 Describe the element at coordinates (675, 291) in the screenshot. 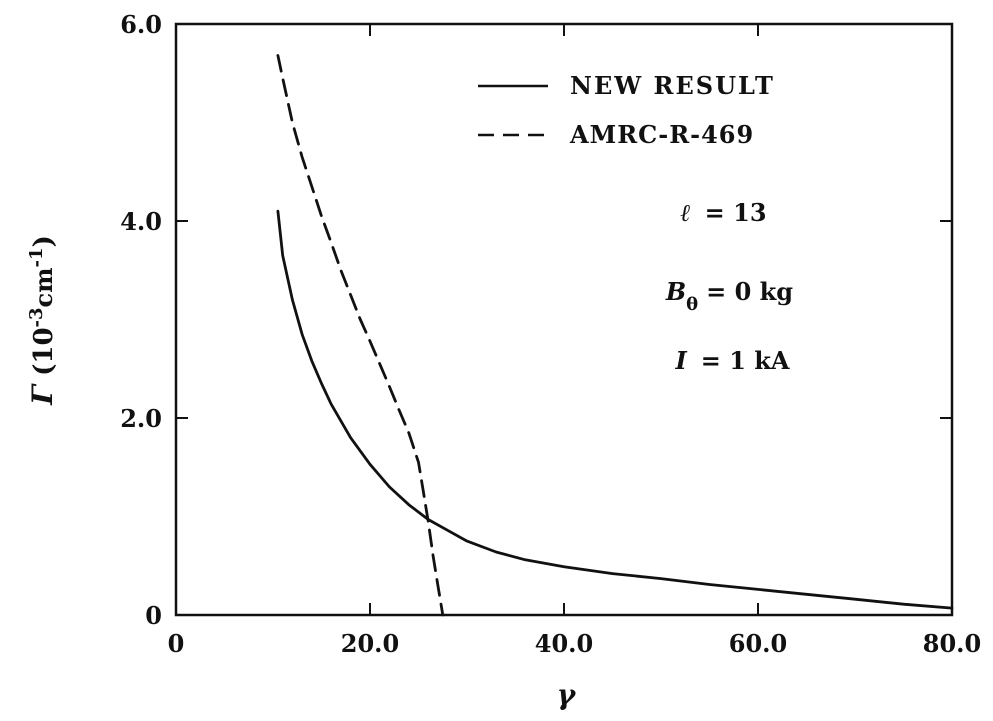

I see `annotation-symbol: B` at that location.